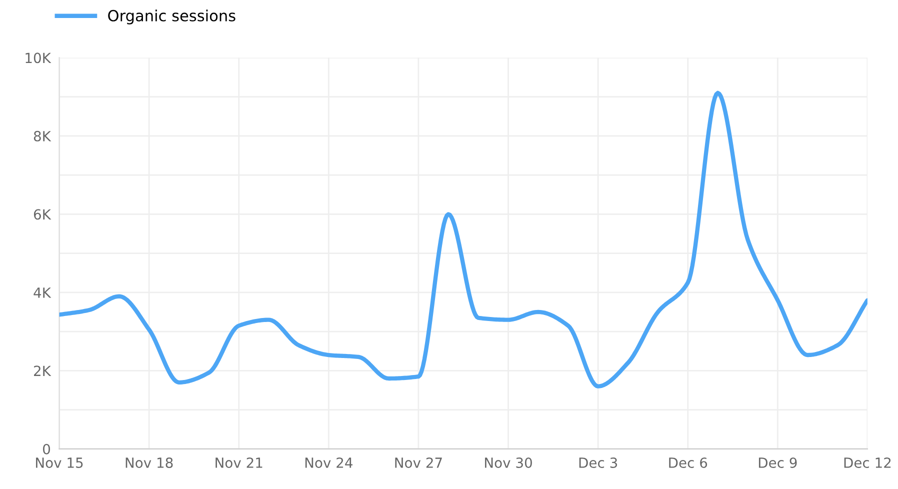 This screenshot has height=489, width=898. Describe the element at coordinates (418, 462) in the screenshot. I see `x-tick-label: Nov 27` at that location.